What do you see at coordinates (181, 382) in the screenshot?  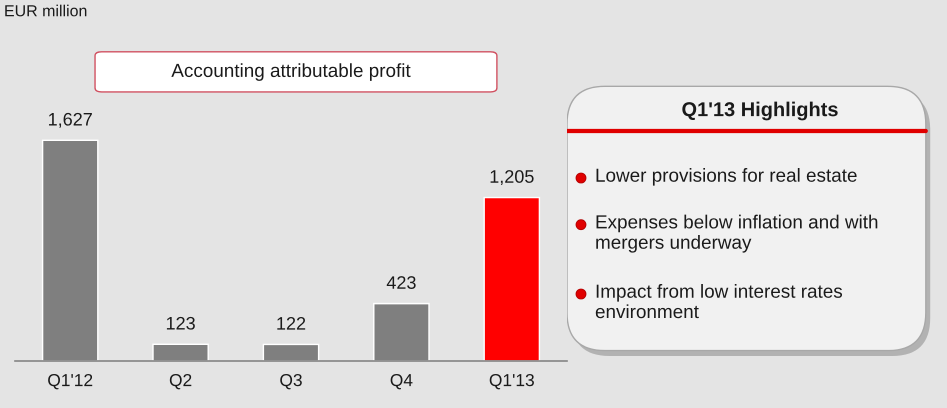 I see `x-tick-label: Q2` at bounding box center [181, 382].